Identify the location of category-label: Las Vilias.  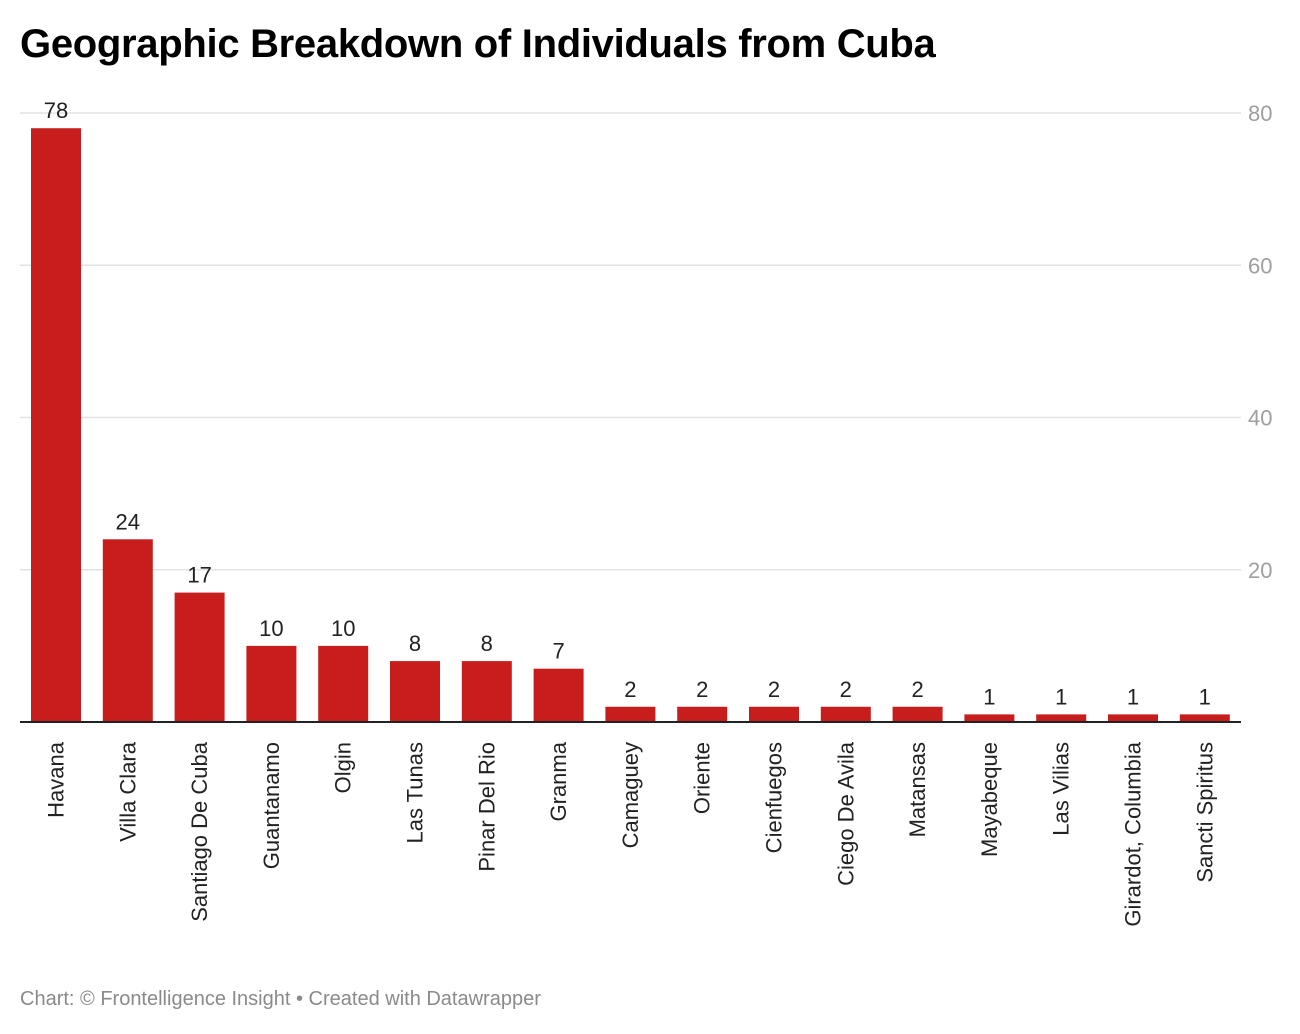
(1061, 789).